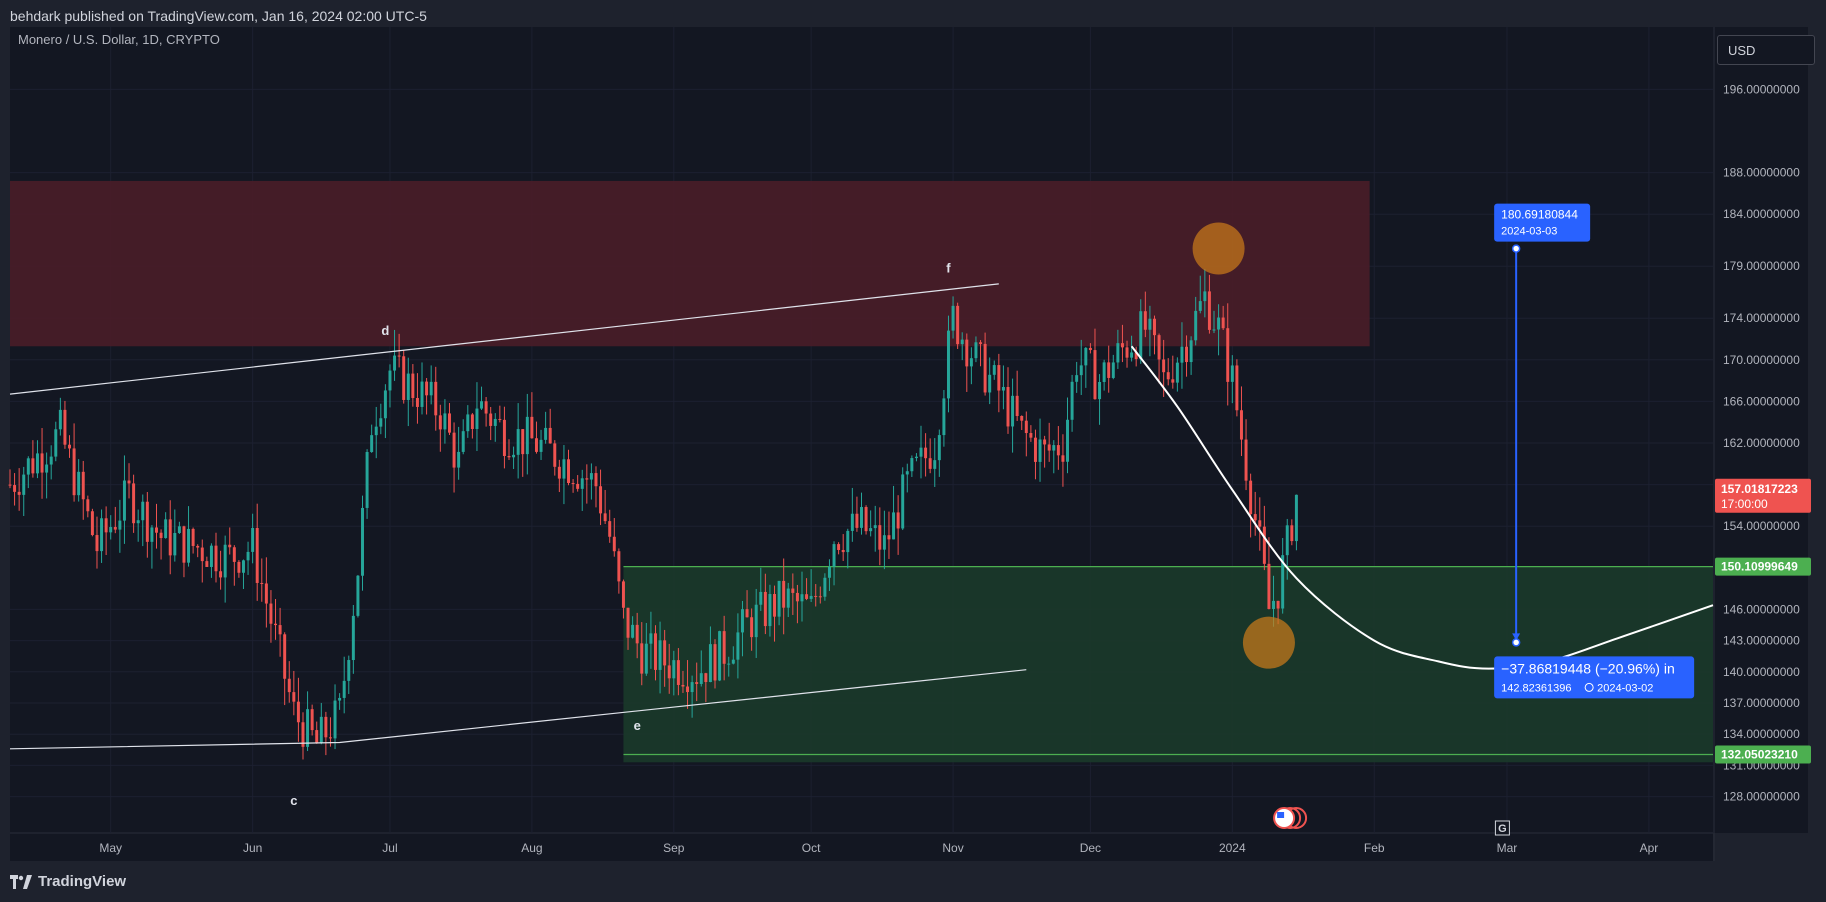  What do you see at coordinates (1594, 677) in the screenshot?
I see `measure-bottom-label-box` at bounding box center [1594, 677].